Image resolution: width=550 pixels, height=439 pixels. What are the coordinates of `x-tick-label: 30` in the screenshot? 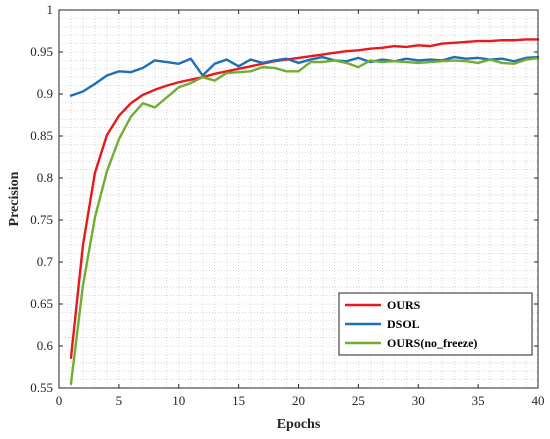 It's located at (418, 400).